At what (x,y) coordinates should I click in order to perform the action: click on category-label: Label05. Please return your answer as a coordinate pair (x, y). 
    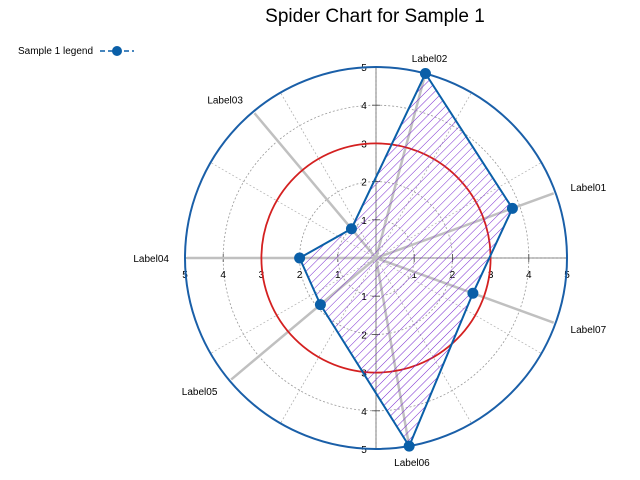
    Looking at the image, I should click on (200, 392).